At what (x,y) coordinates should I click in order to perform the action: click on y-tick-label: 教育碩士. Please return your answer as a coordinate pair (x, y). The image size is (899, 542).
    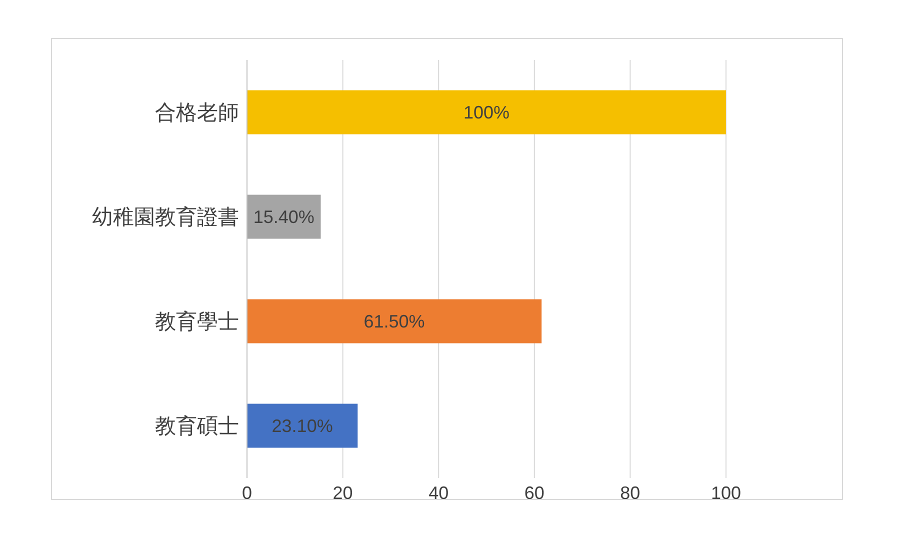
    Looking at the image, I should click on (197, 426).